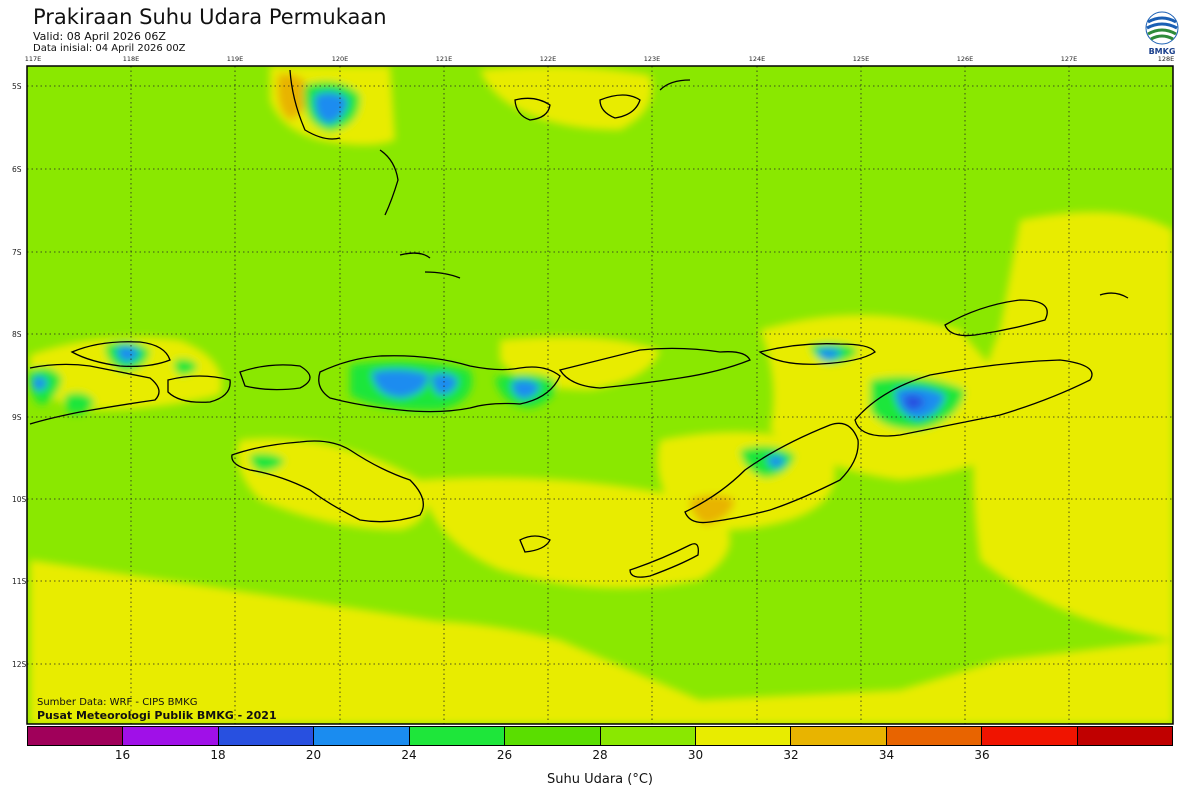 The width and height of the screenshot is (1200, 800). What do you see at coordinates (122, 755) in the screenshot?
I see `colorbar-tick-label: 16` at bounding box center [122, 755].